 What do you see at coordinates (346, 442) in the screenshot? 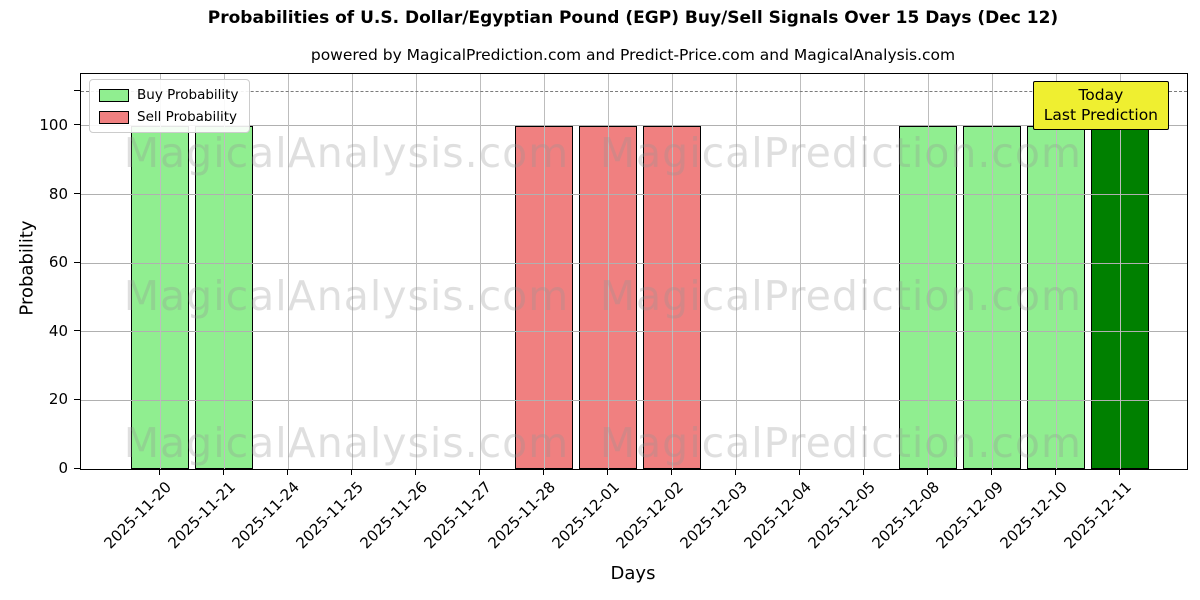
I see `watermark-analysis-row3: MagicalAnalysis.com` at bounding box center [346, 442].